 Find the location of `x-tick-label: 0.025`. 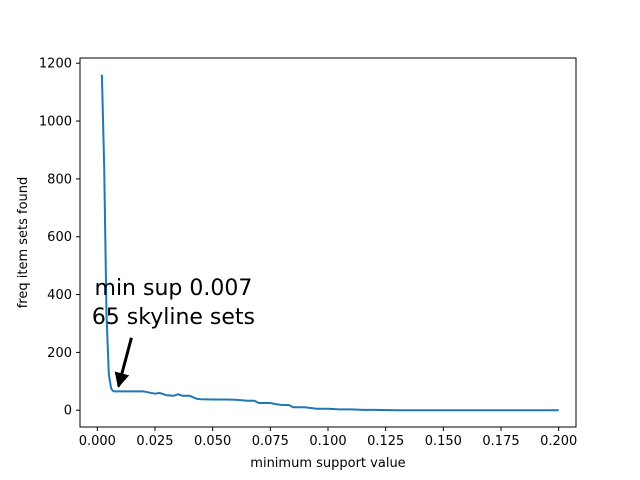

x-tick-label: 0.025 is located at coordinates (154, 441).